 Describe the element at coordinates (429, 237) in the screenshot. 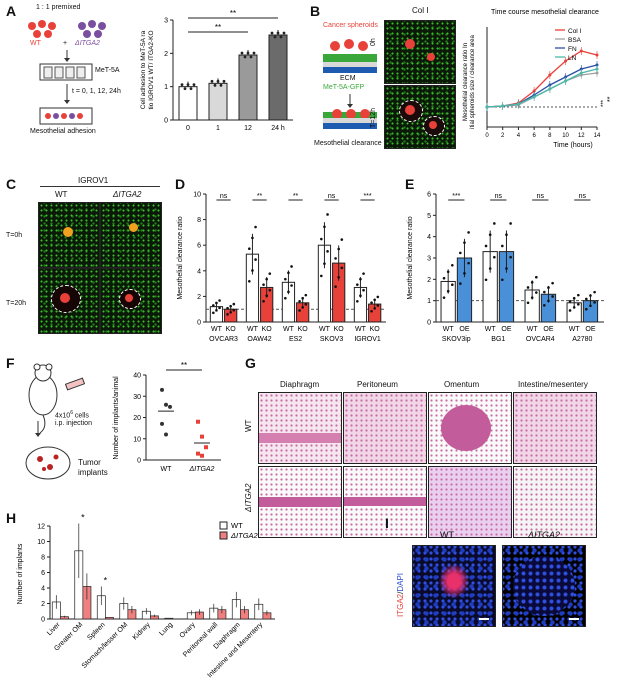

I see `e-y-tick-label: 4` at that location.